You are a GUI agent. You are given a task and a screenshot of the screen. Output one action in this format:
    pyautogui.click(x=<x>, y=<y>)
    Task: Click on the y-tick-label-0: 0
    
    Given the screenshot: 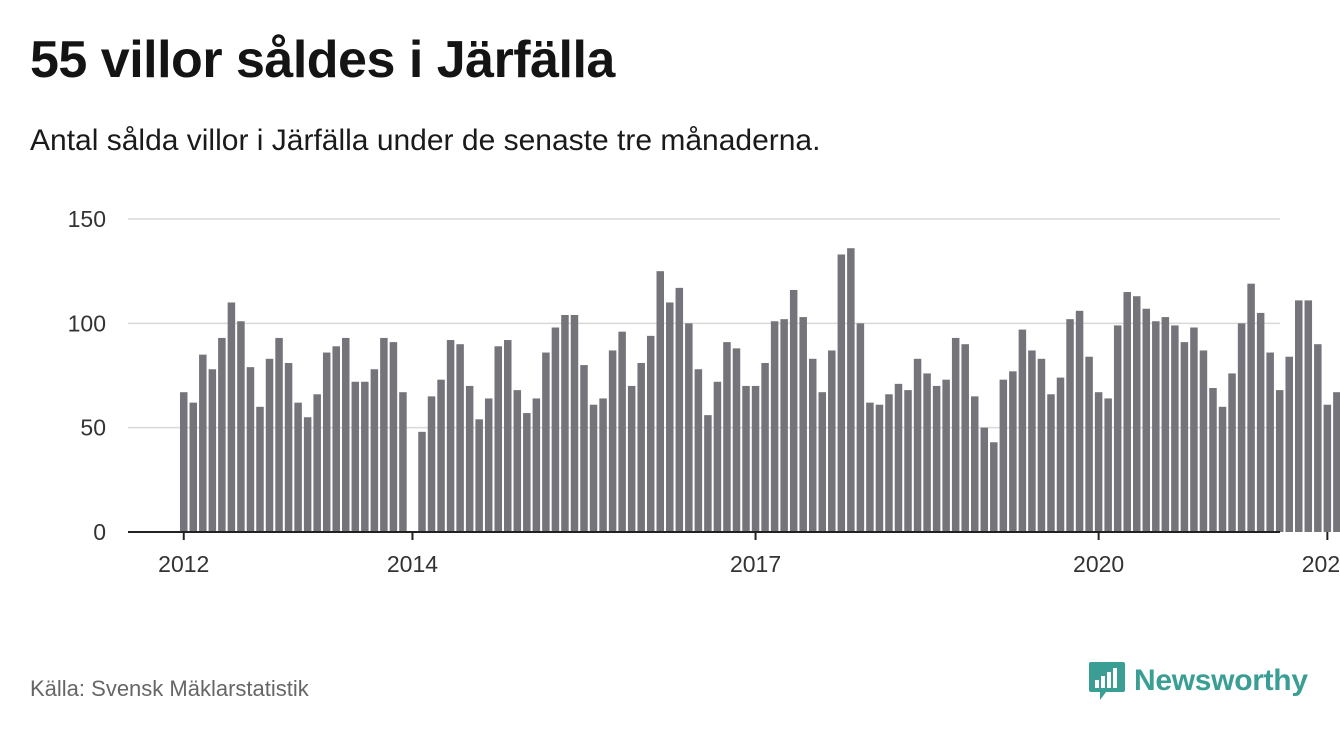 What is the action you would take?
    pyautogui.click(x=99, y=532)
    